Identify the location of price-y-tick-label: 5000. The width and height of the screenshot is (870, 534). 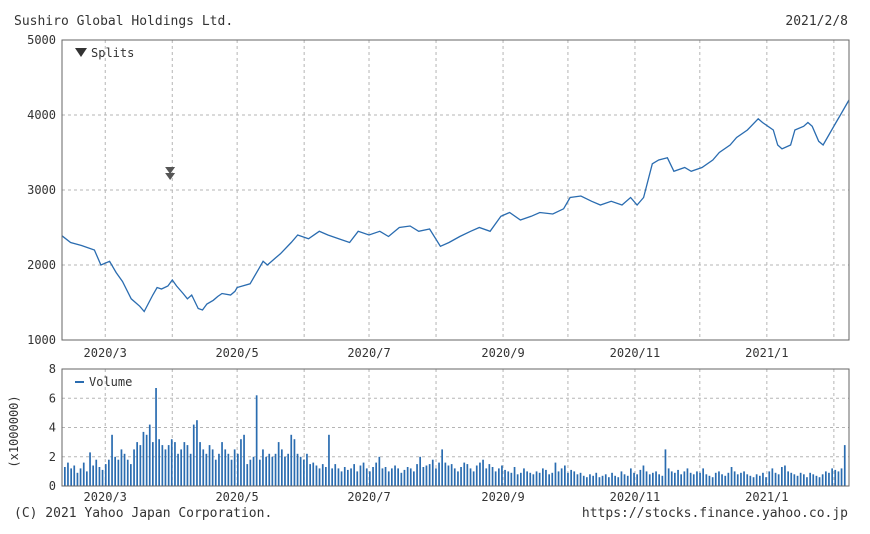
(41, 40).